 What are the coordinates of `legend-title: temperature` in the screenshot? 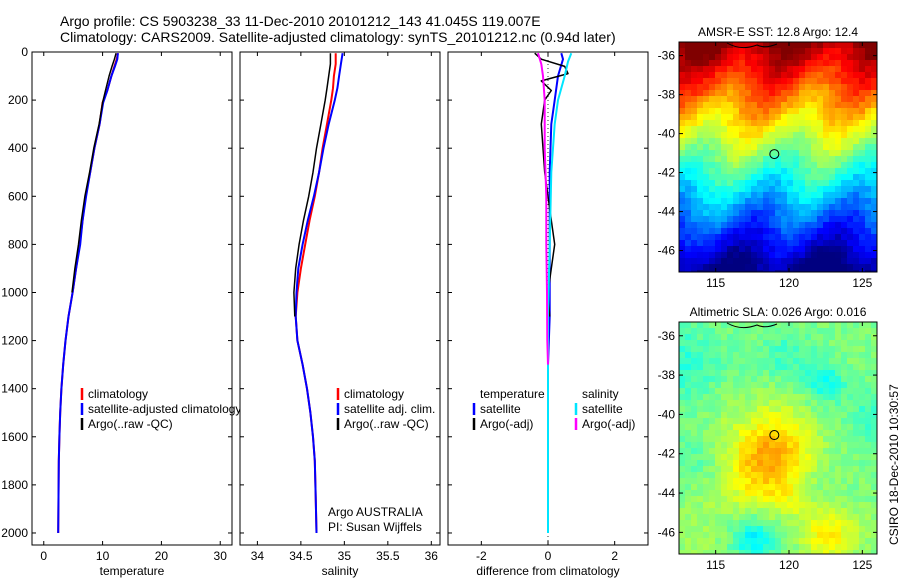 It's located at (512, 394).